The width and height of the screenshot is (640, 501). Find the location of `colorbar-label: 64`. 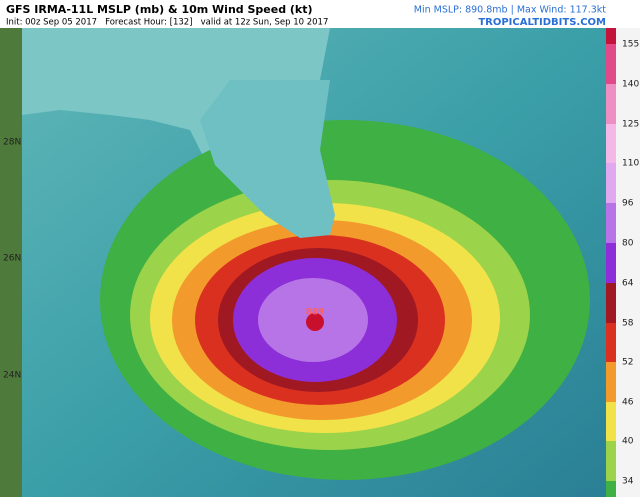

colorbar-label: 64 is located at coordinates (628, 284).